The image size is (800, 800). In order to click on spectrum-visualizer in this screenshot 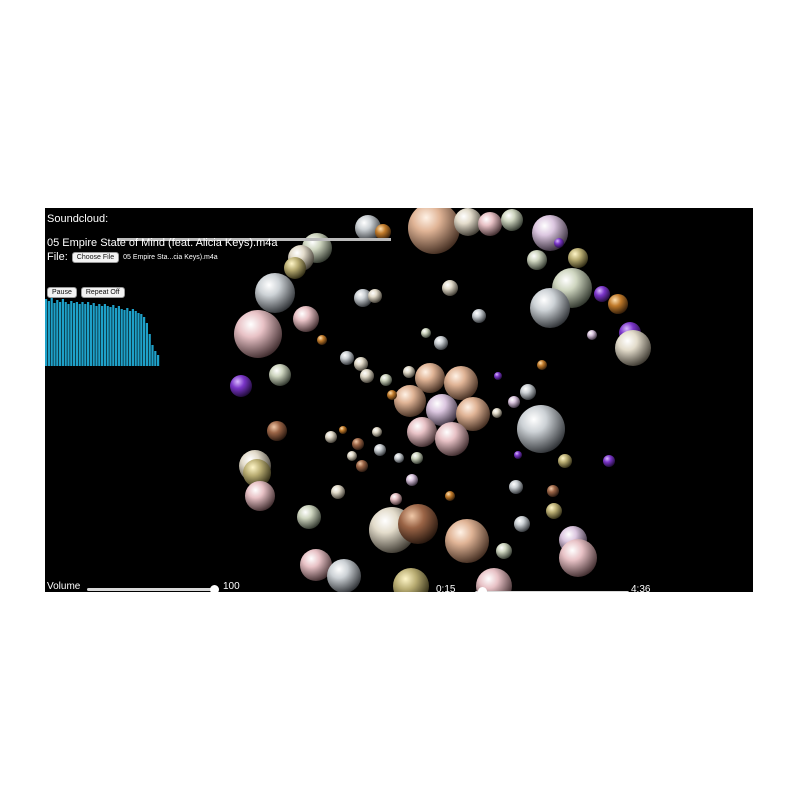, I will do `click(102, 332)`.